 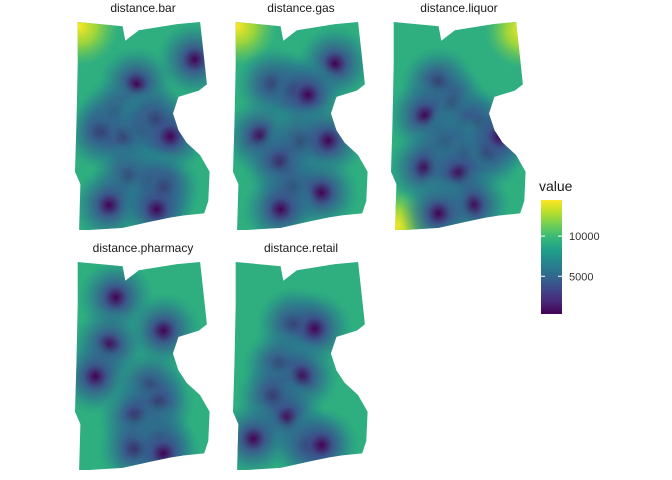 What do you see at coordinates (142, 115) in the screenshot?
I see `facet-panel-distance-bar: distance.bar` at bounding box center [142, 115].